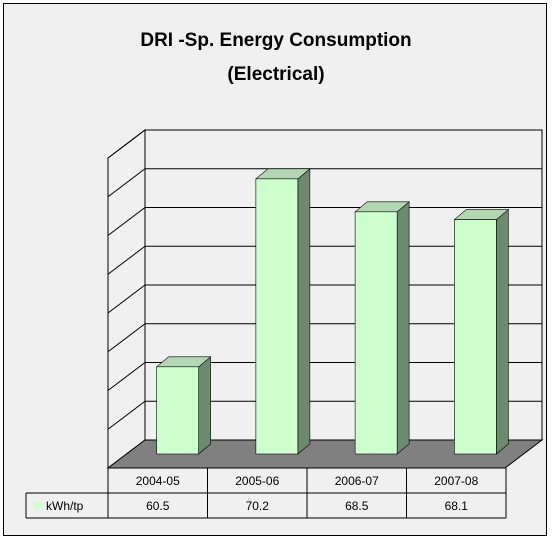 This screenshot has height=540, width=552. Describe the element at coordinates (357, 506) in the screenshot. I see `value-label: 68.5` at that location.